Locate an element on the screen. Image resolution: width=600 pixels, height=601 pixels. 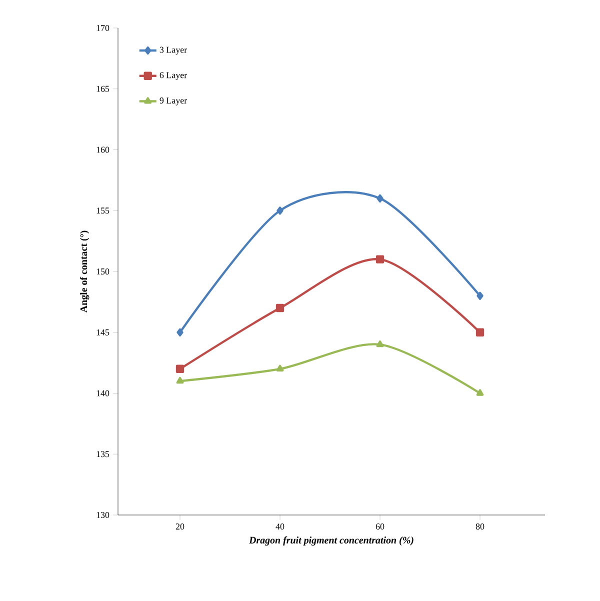
x-tick-label: 40 is located at coordinates (280, 527).